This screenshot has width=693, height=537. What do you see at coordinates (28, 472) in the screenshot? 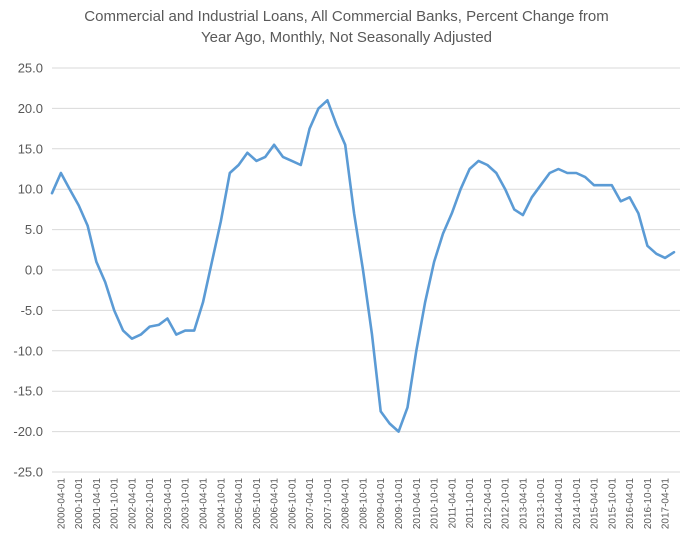
I see `y-tick-label: -25.0` at bounding box center [28, 472].